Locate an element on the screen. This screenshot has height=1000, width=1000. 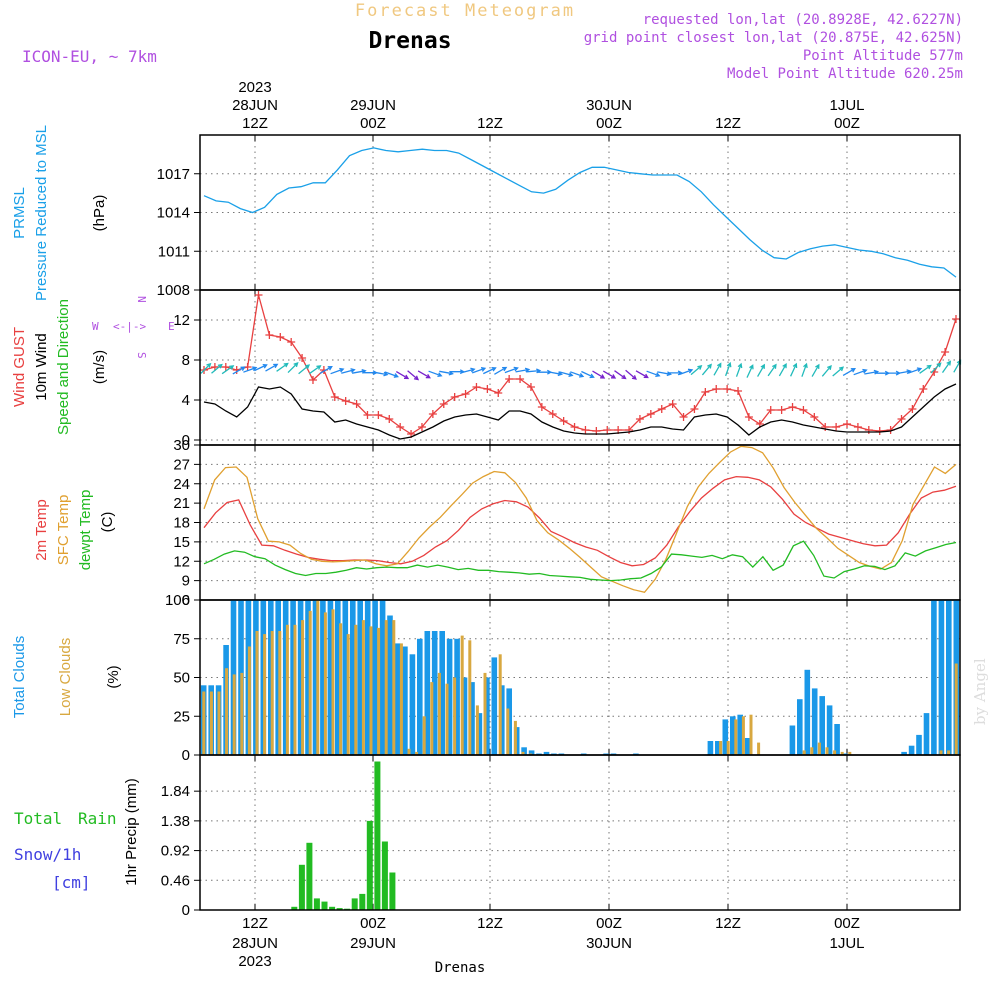
top-time-label: 1JUL is located at coordinates (846, 105).